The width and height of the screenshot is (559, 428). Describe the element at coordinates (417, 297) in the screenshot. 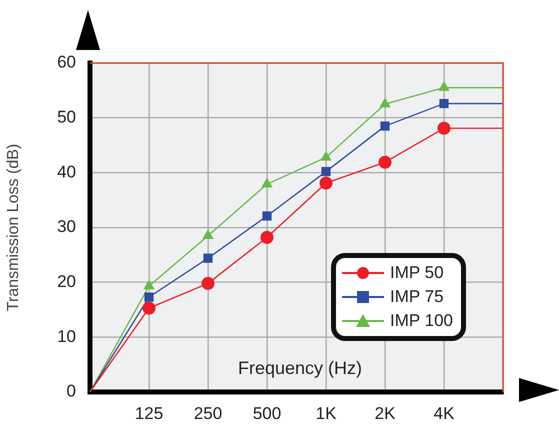

I see `legend-label: IMP 75` at that location.